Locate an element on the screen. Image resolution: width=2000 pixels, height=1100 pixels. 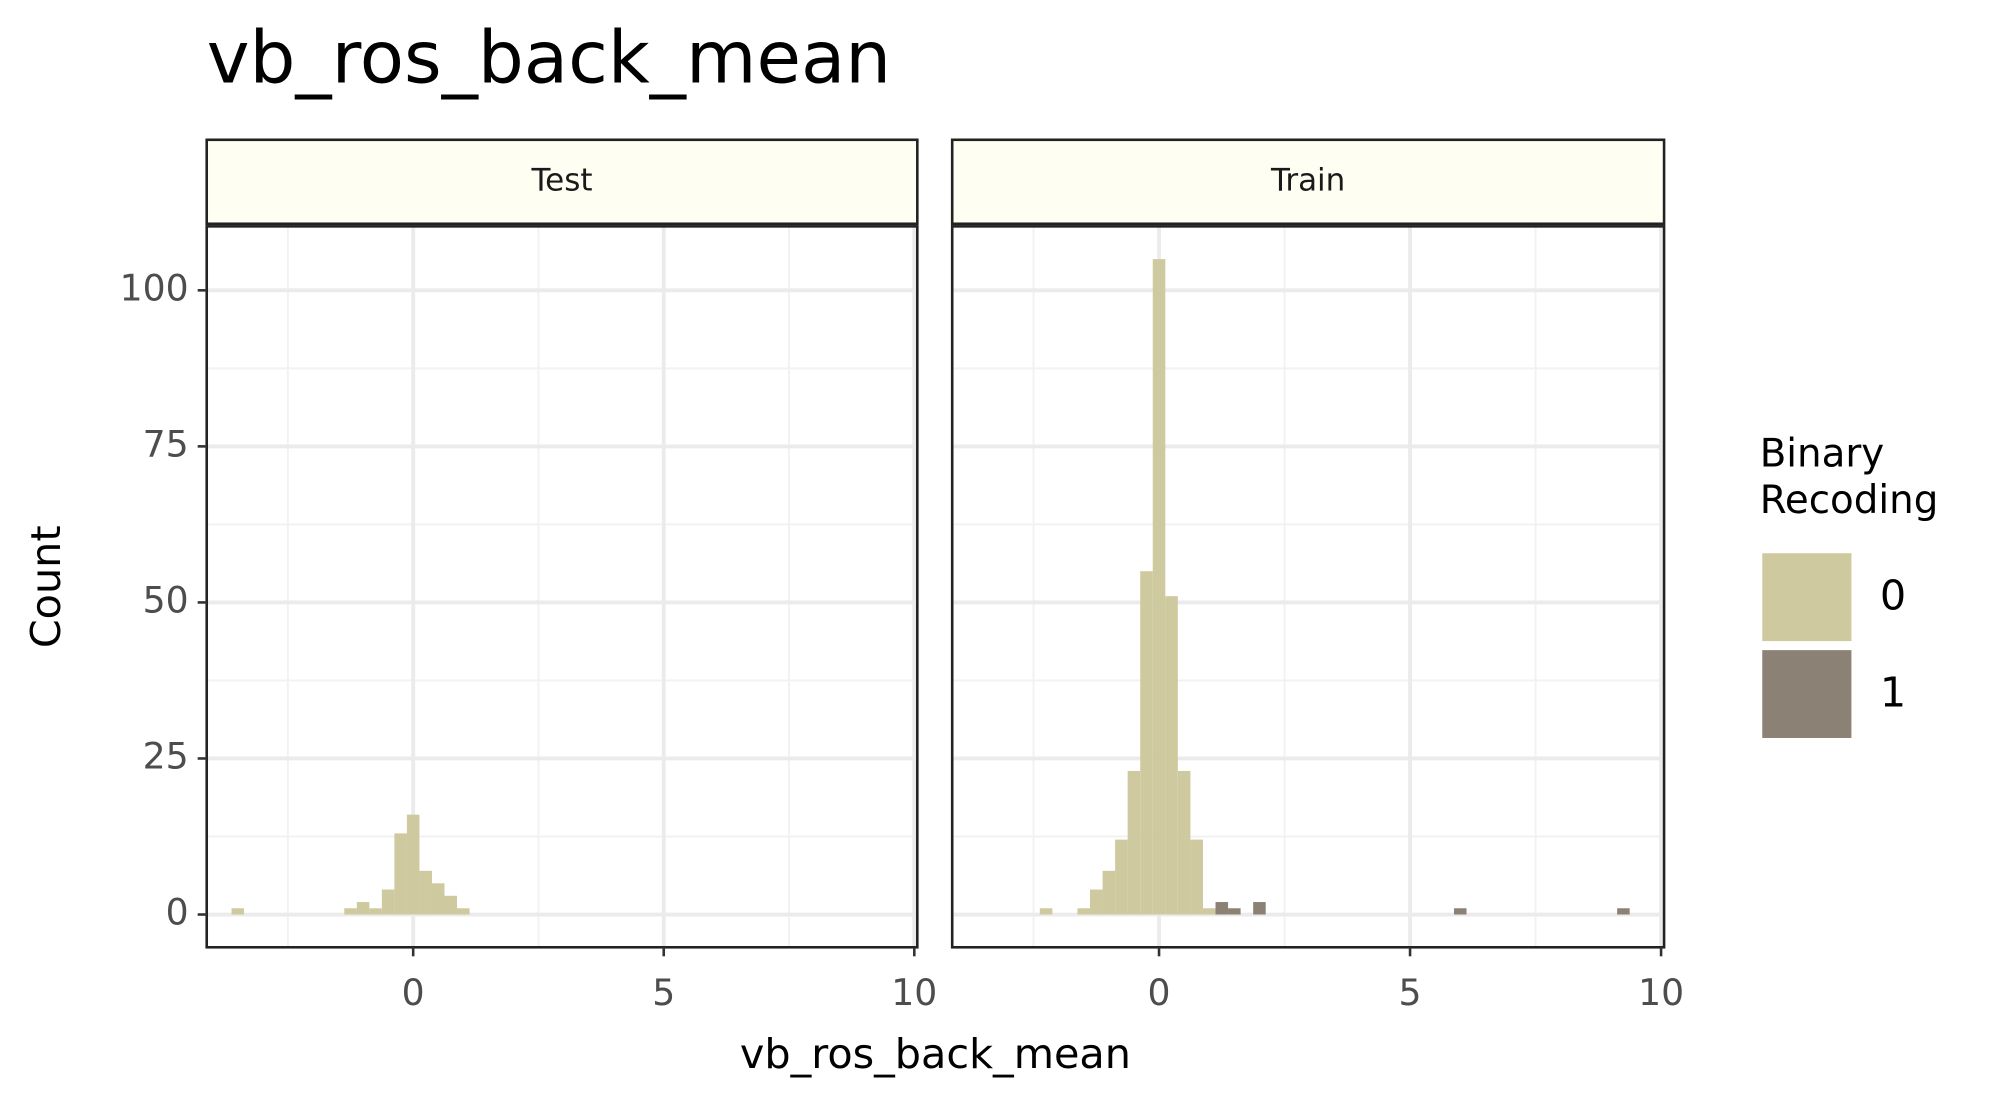
legend-title: Binary Recoding is located at coordinates (1849, 477).